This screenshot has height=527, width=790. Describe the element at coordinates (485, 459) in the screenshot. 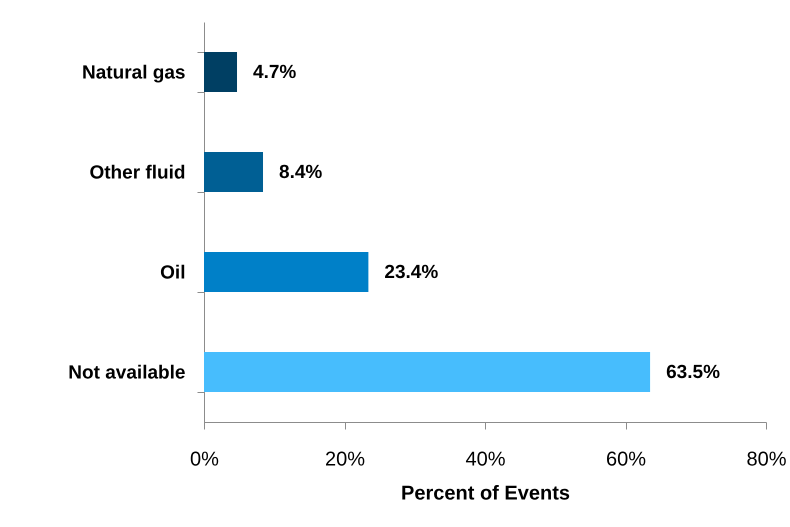

I see `x-tick-label: 40%` at that location.